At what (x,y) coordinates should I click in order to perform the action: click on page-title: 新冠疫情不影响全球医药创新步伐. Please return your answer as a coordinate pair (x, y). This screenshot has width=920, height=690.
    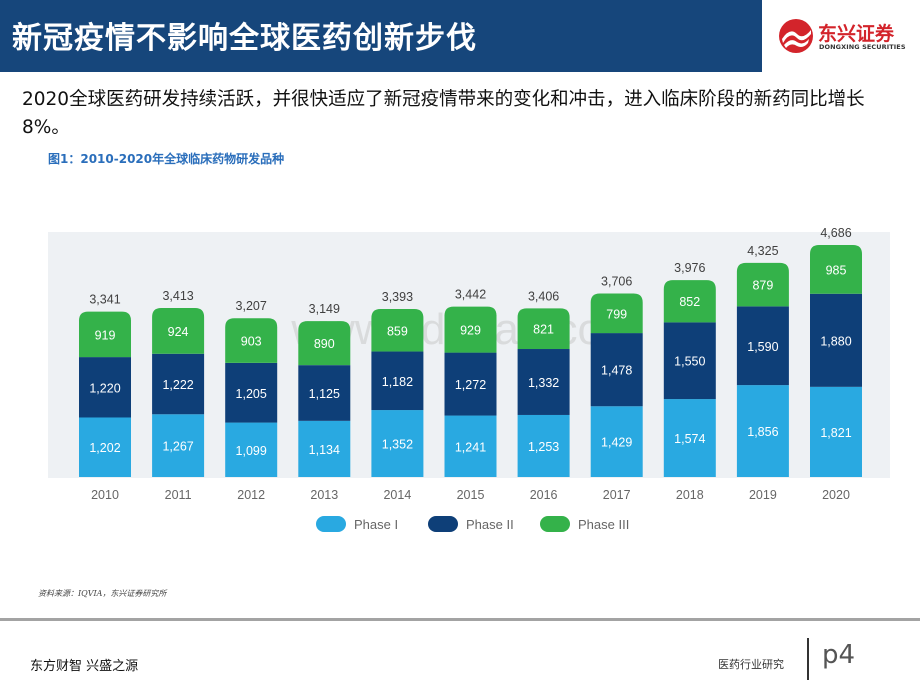
    Looking at the image, I should click on (244, 38).